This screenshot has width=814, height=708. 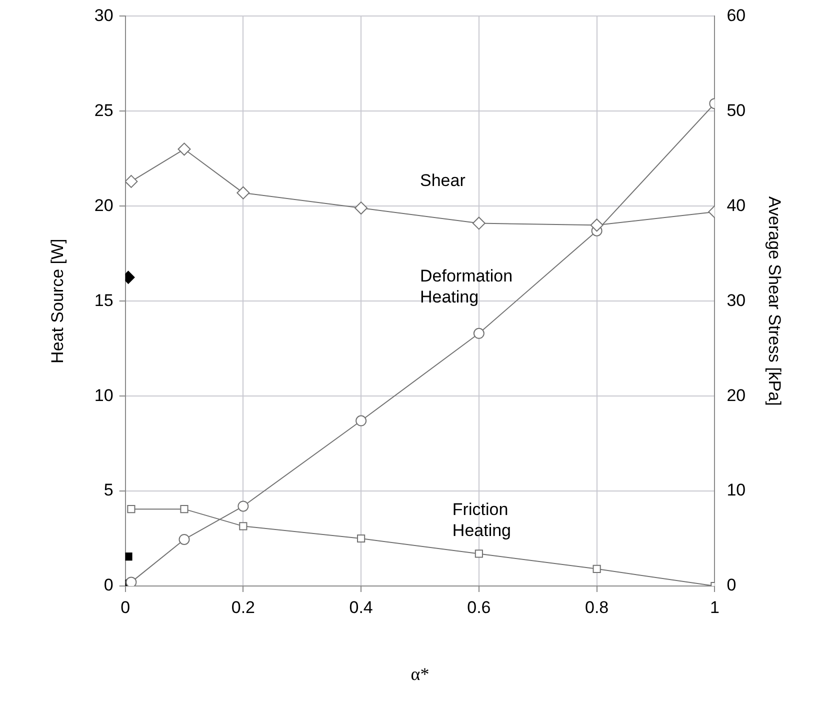 What do you see at coordinates (736, 395) in the screenshot?
I see `y2-tick-label: 20` at bounding box center [736, 395].